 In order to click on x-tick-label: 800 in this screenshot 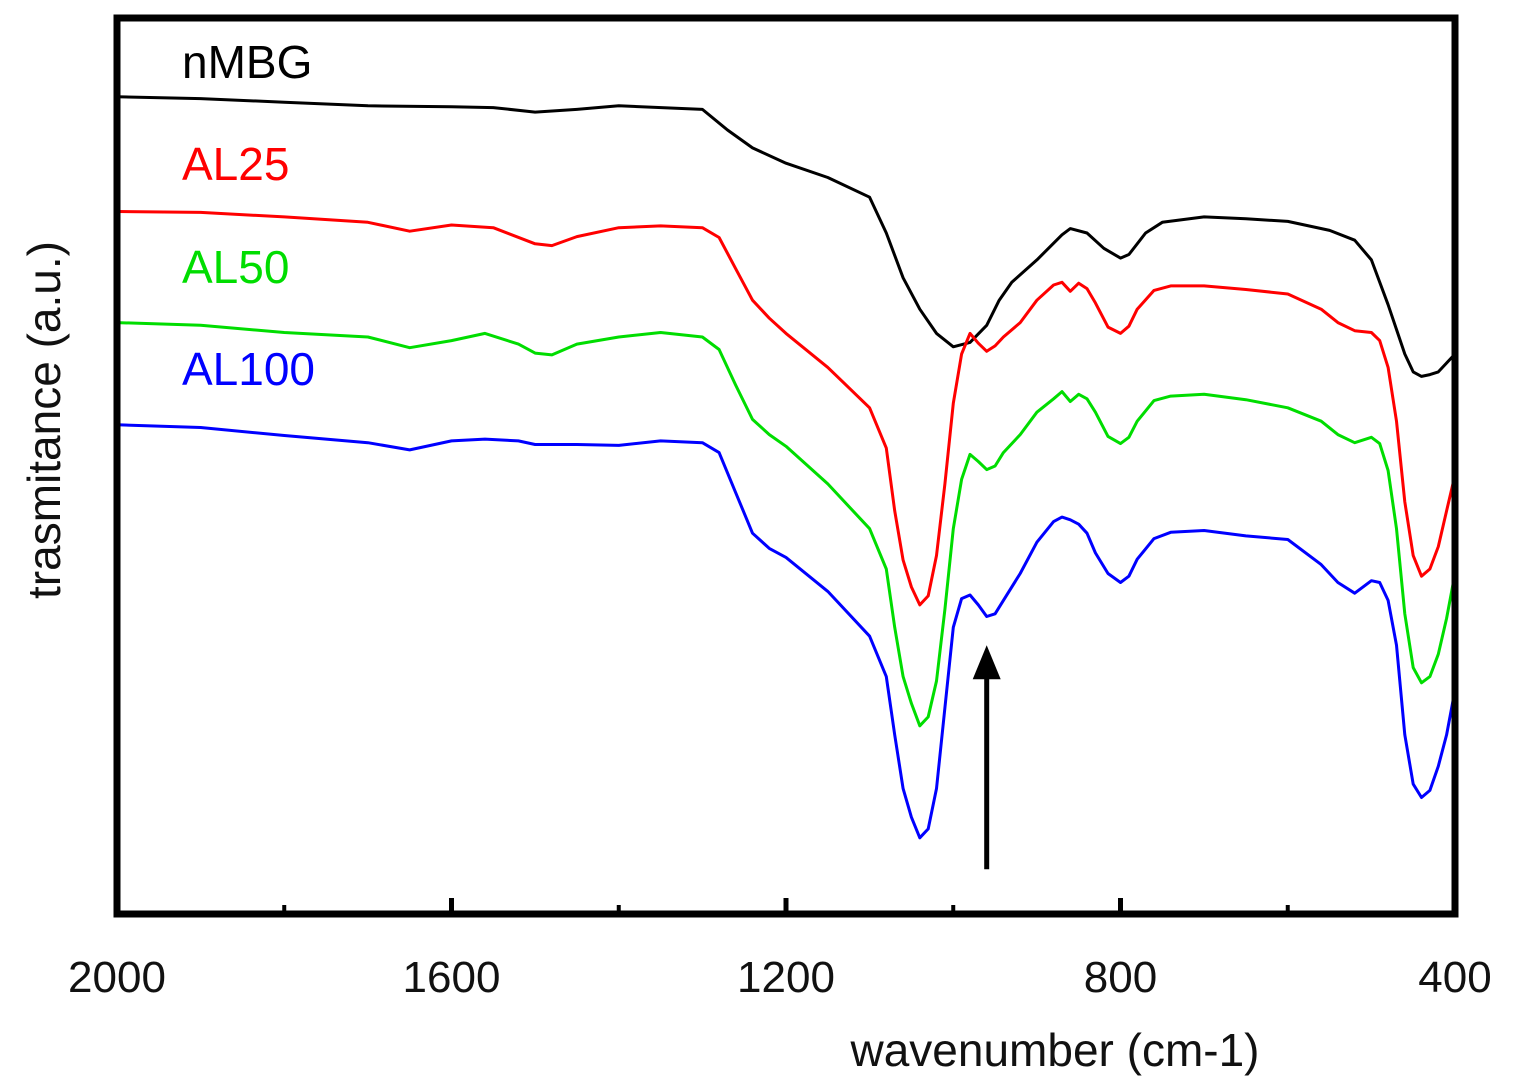, I will do `click(1120, 977)`.